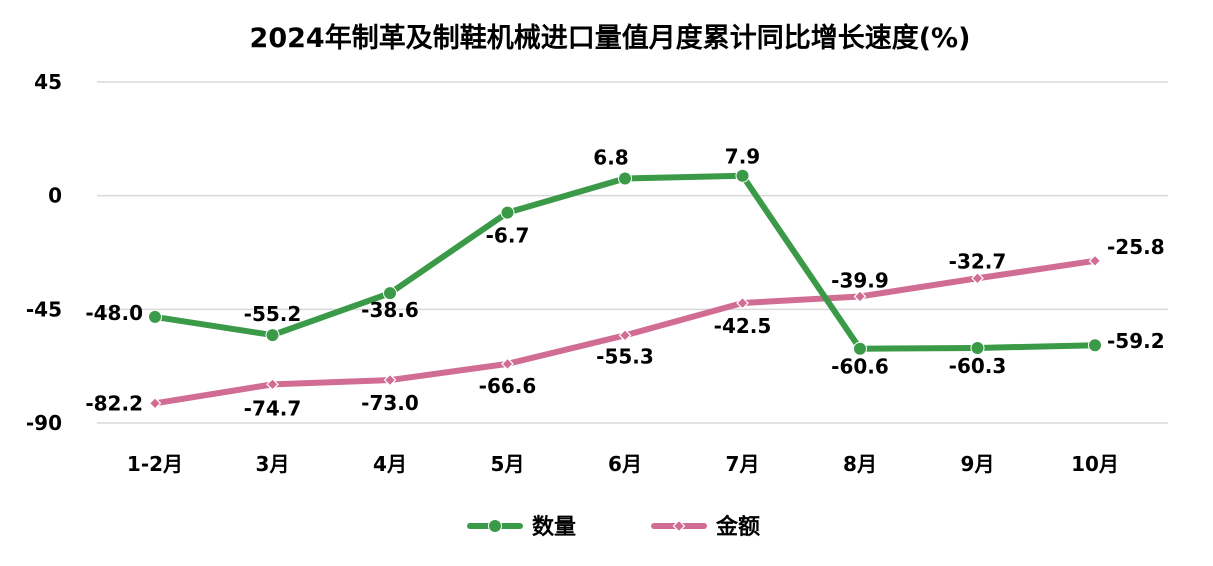 Image resolution: width=1213 pixels, height=566 pixels. What do you see at coordinates (390, 310) in the screenshot?
I see `data-label-quantity: -38.6` at bounding box center [390, 310].